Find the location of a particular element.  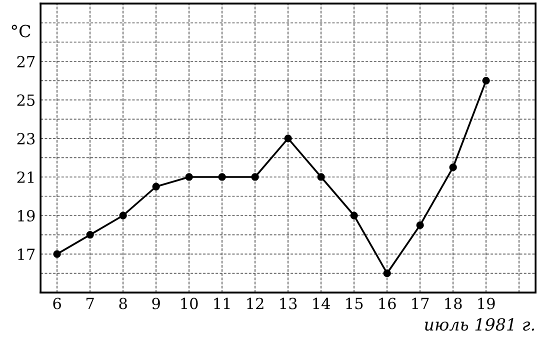

x-tick-label: 10 is located at coordinates (189, 304).